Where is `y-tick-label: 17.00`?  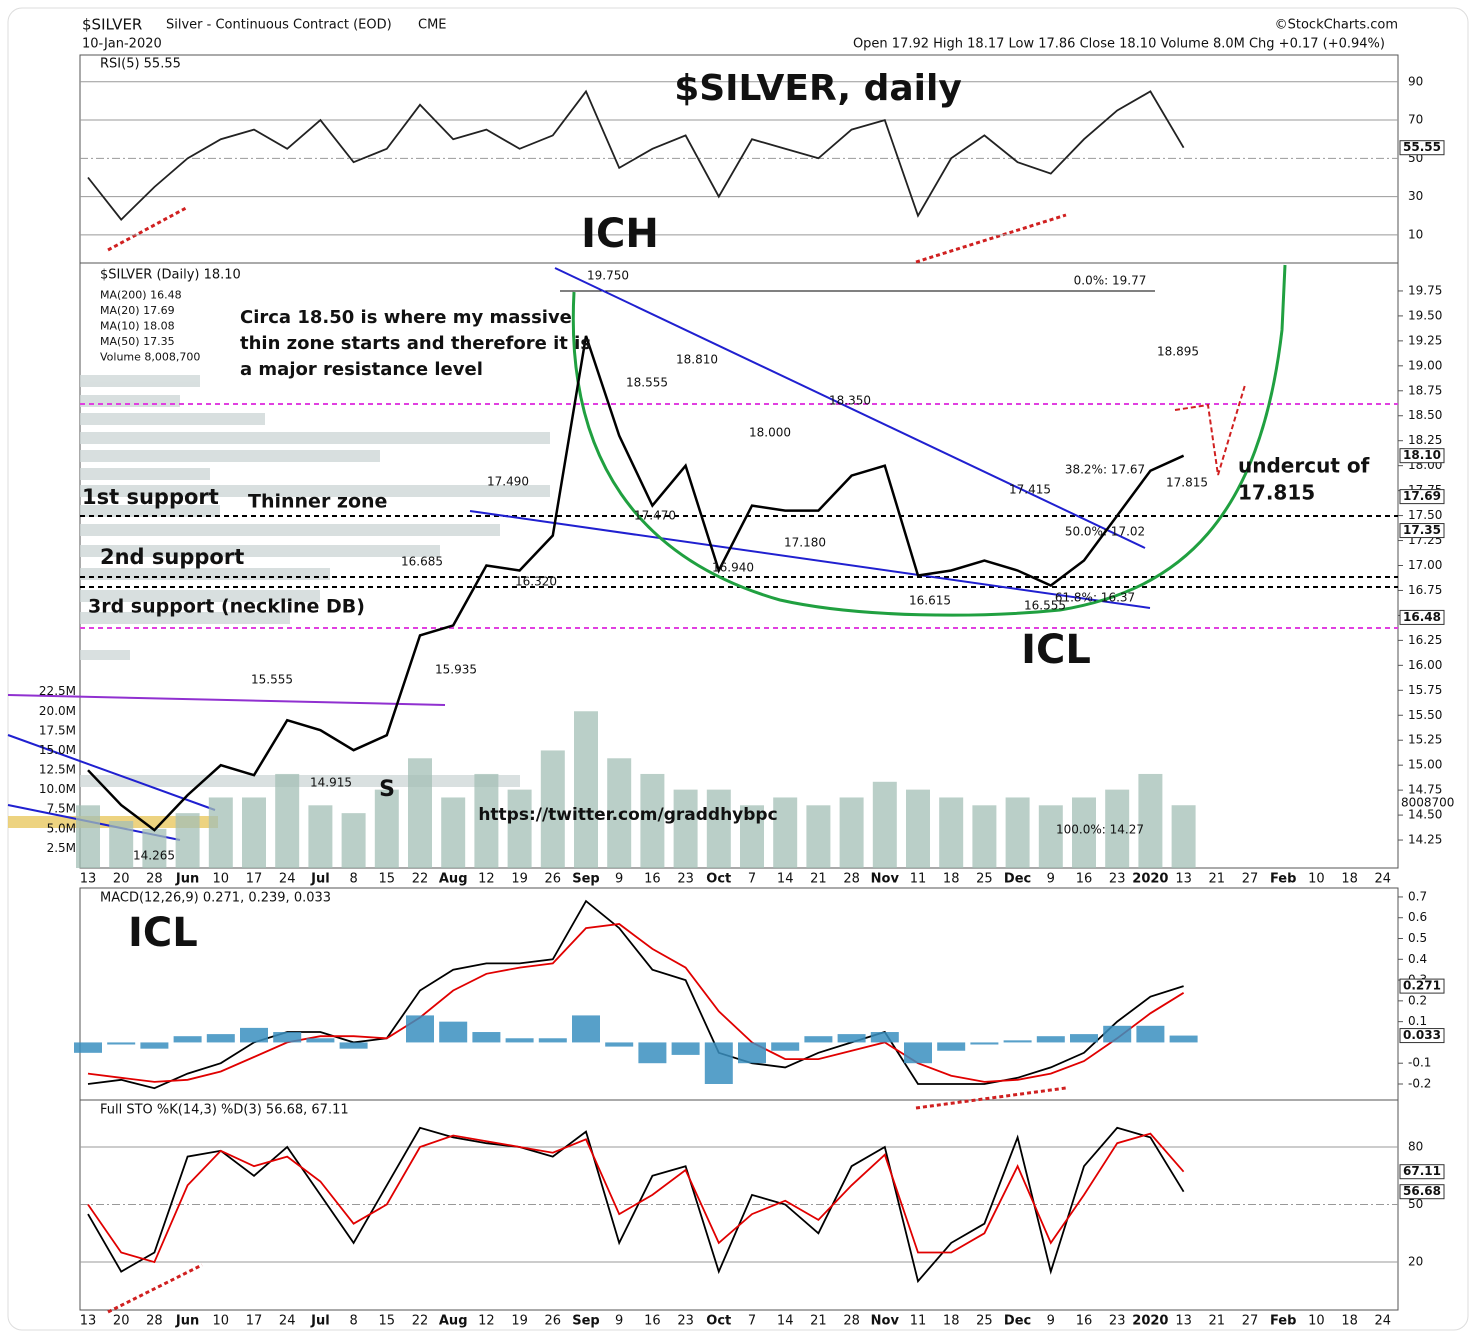 y-tick-label: 17.00 is located at coordinates (1425, 565).